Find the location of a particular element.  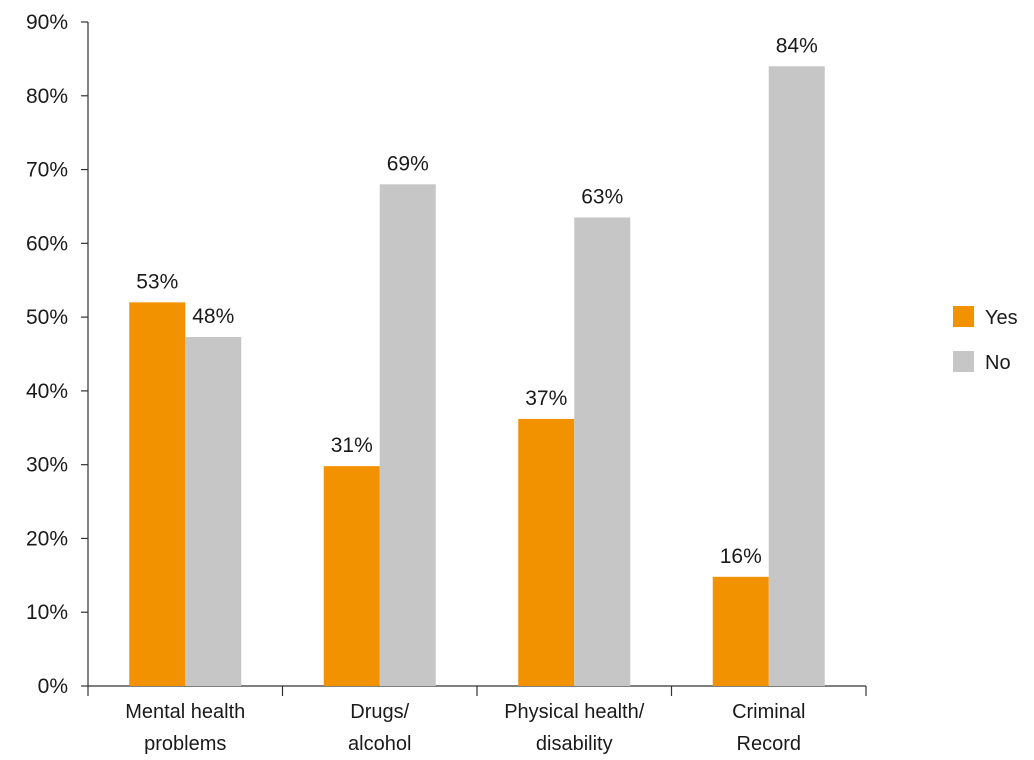

y-tick-label: 70% is located at coordinates (47, 170).